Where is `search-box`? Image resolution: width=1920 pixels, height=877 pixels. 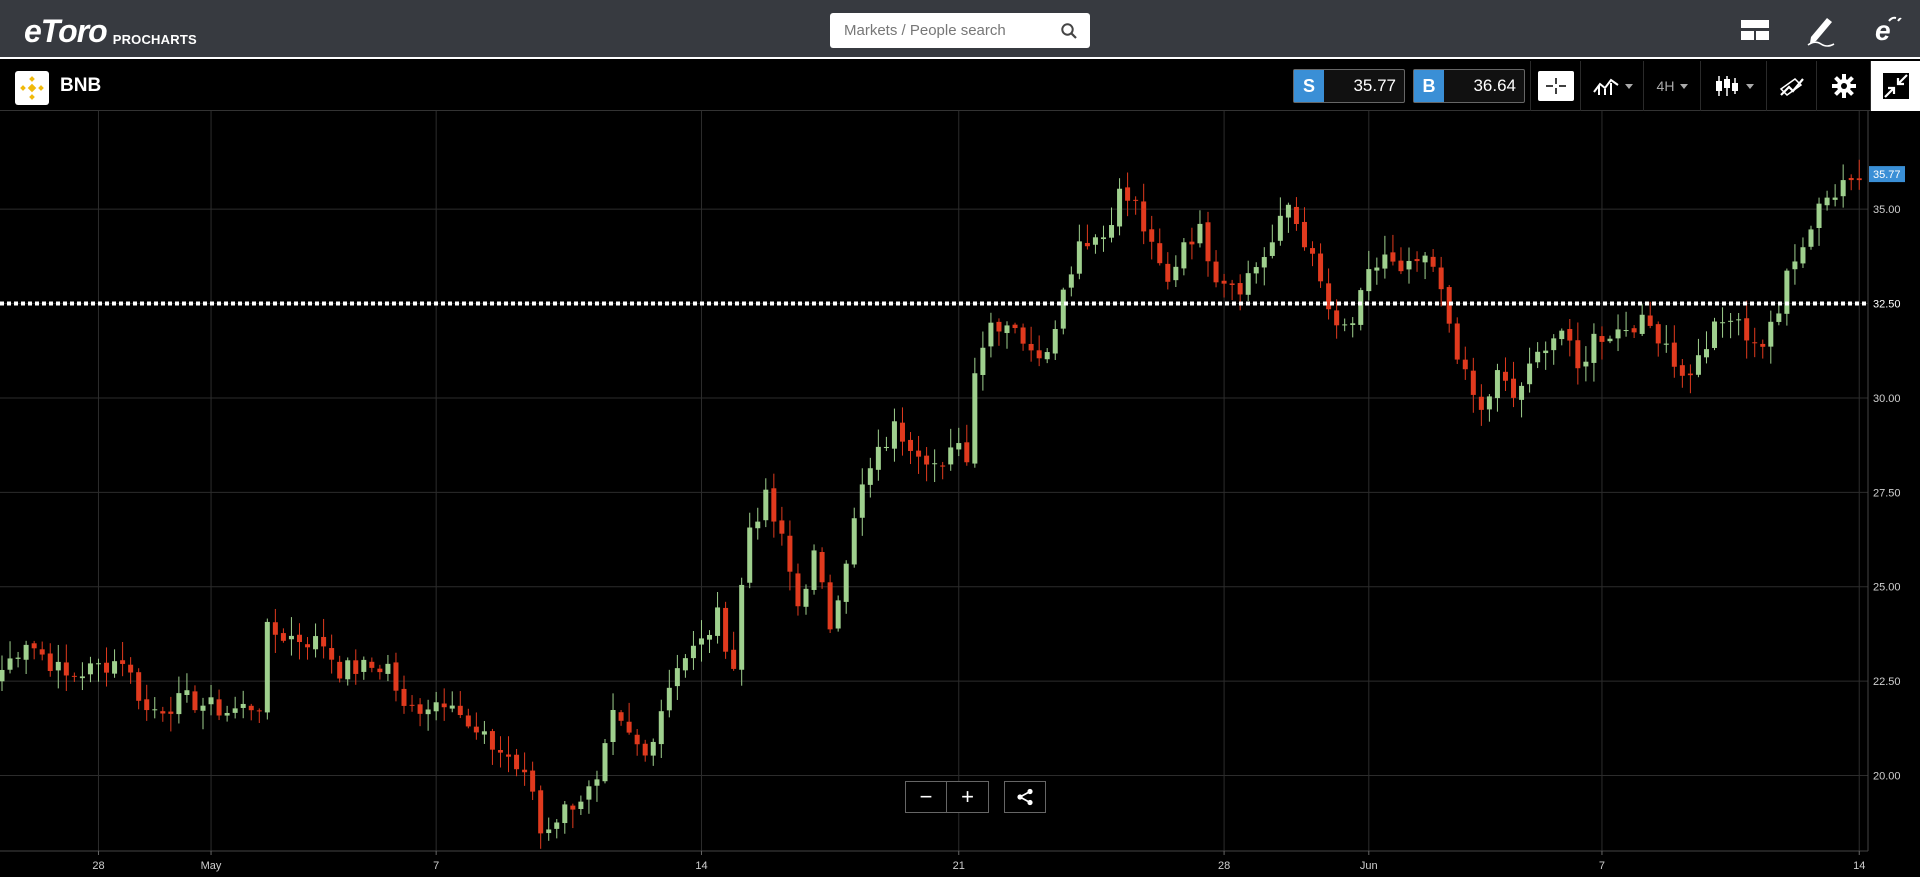 search-box is located at coordinates (960, 30).